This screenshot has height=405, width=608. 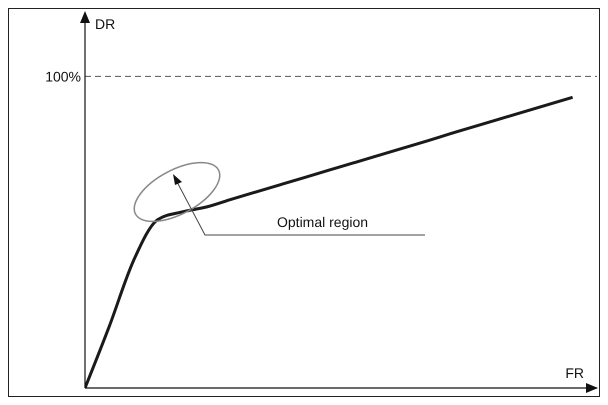 I want to click on x-axis-title: FR, so click(x=574, y=373).